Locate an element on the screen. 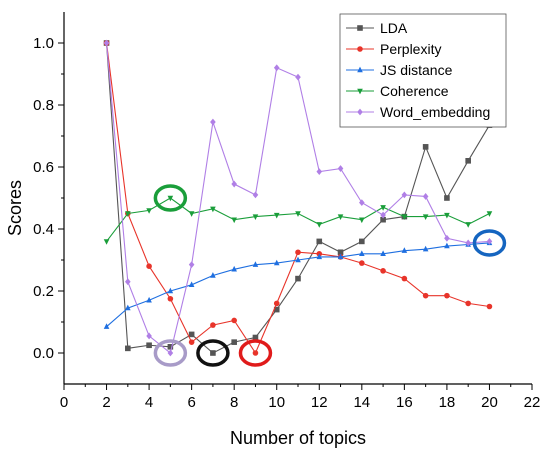 This screenshot has height=460, width=550. x-tick-label: 6 is located at coordinates (191, 402).